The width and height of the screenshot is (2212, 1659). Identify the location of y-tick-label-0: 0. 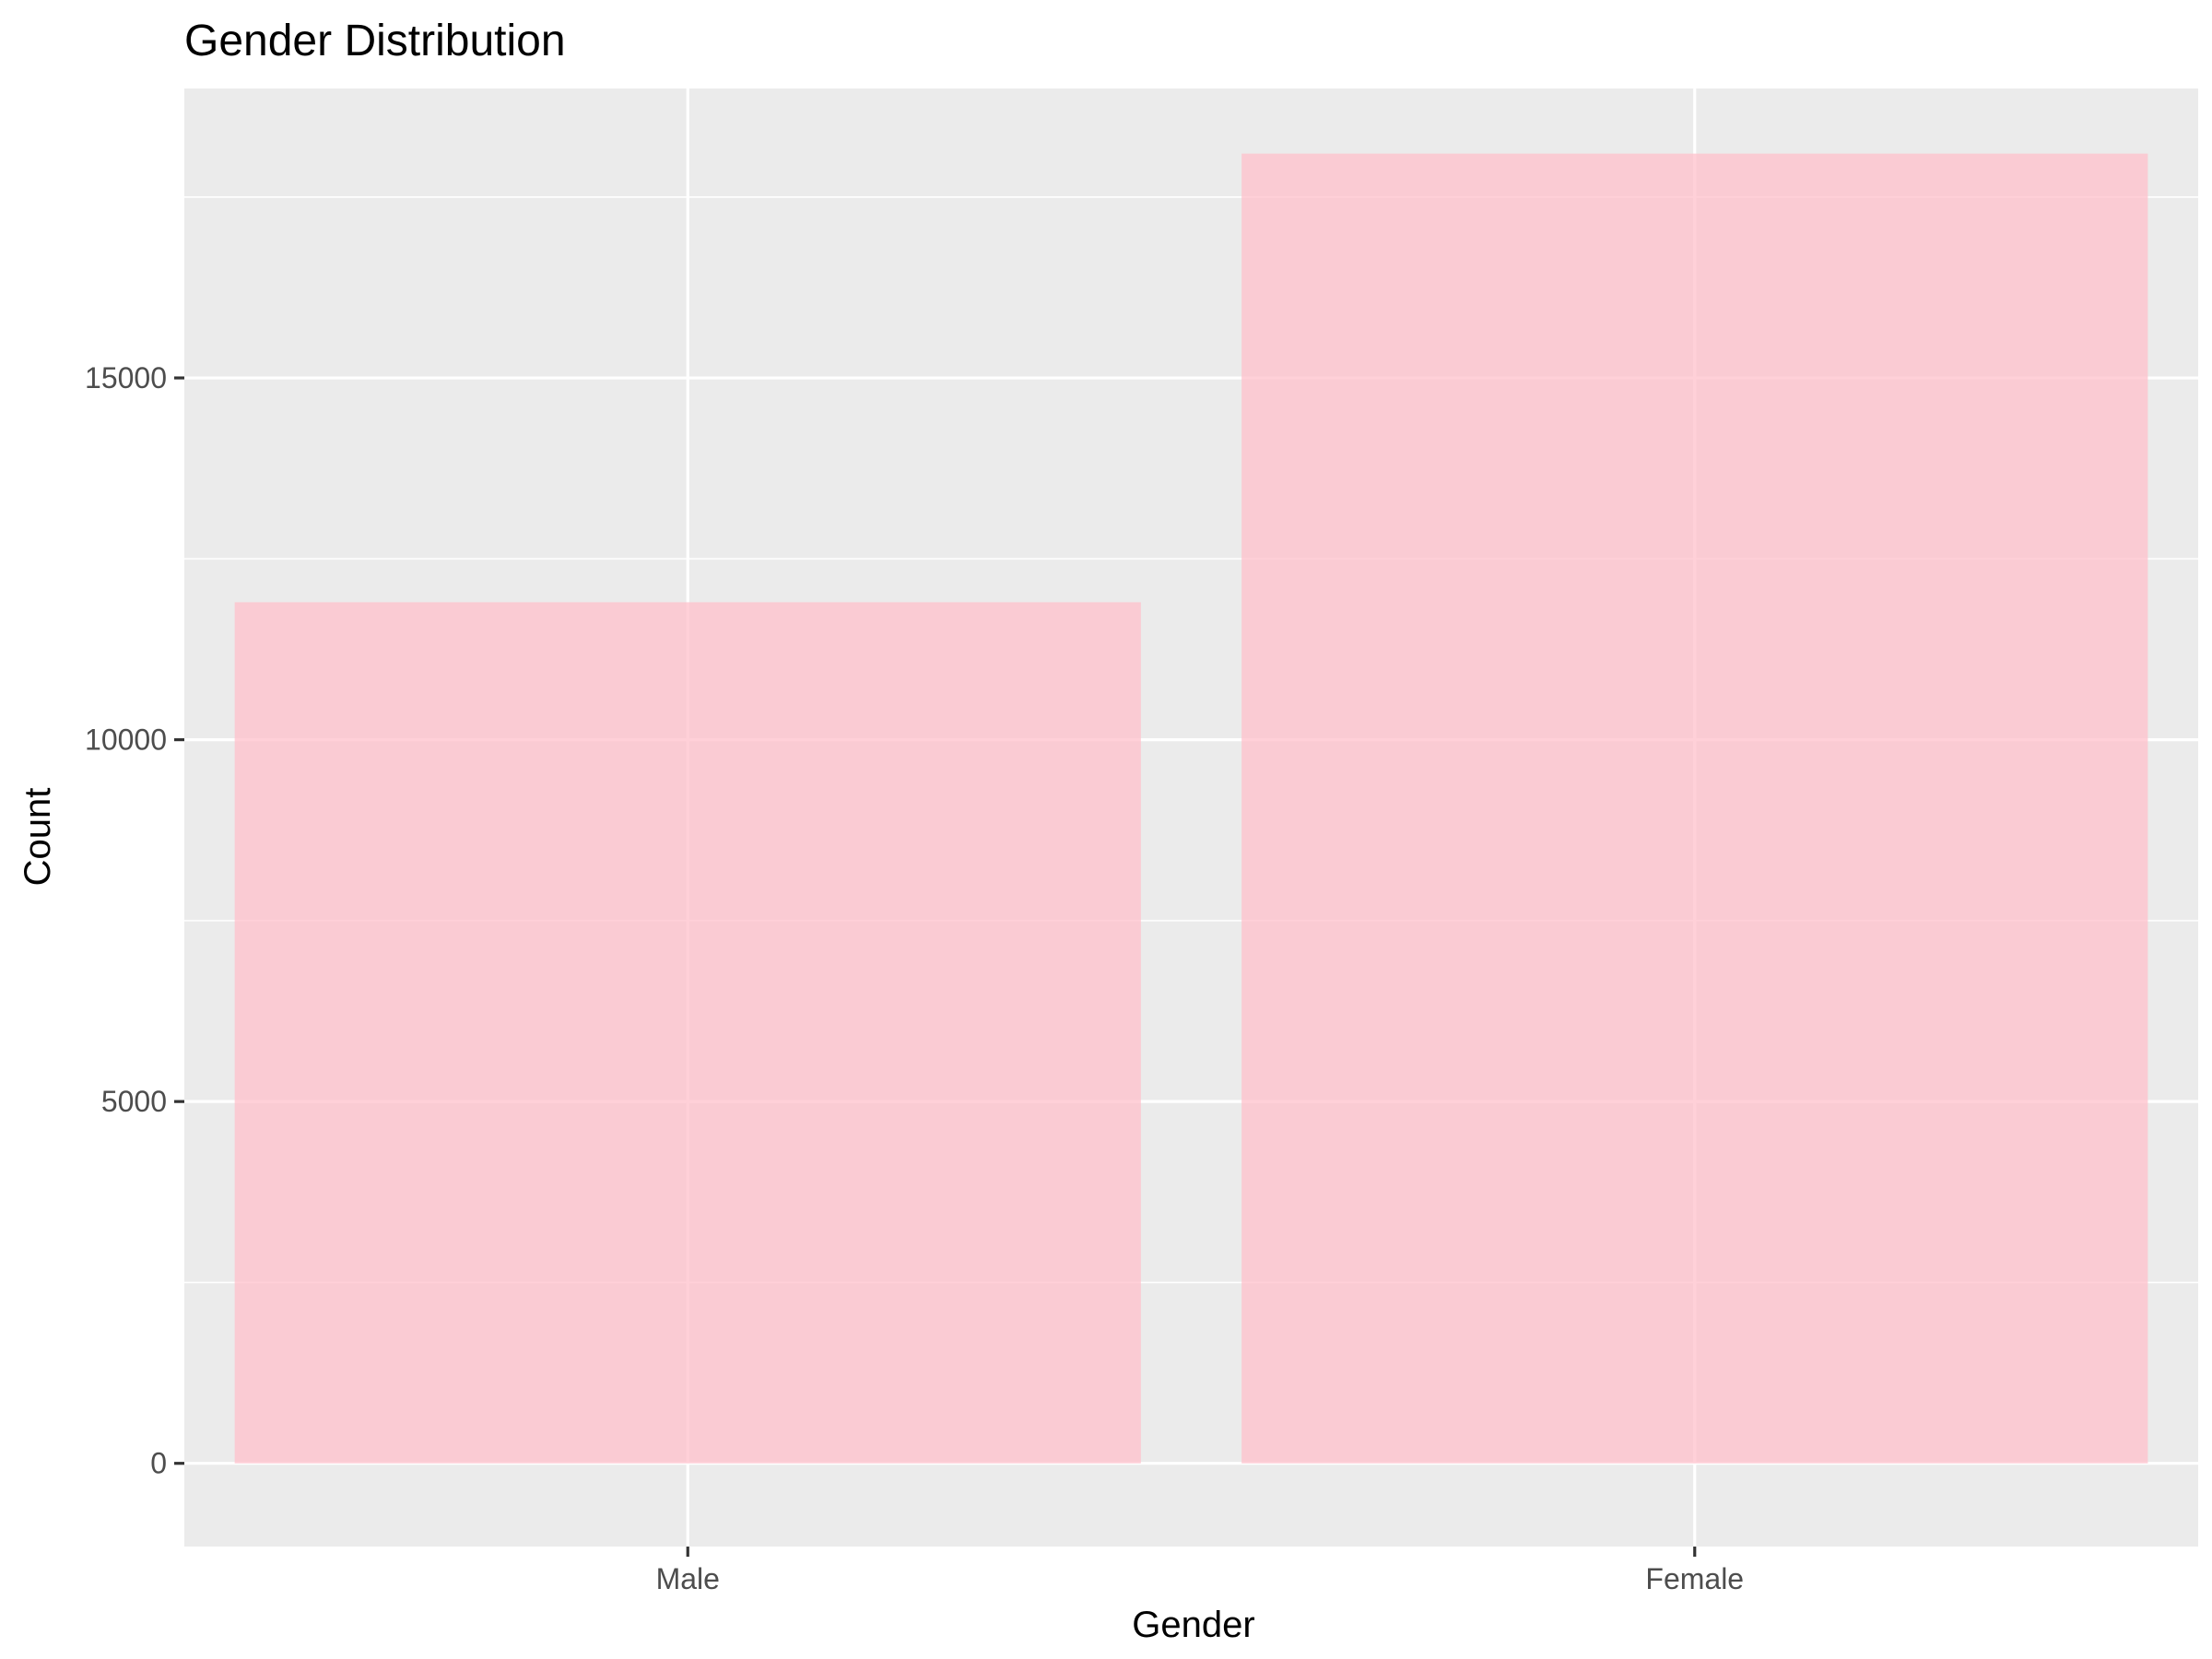
(158, 1463).